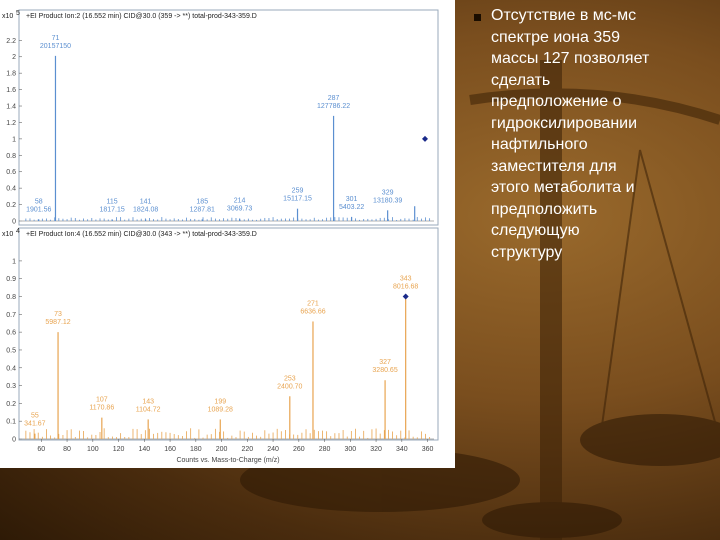 This screenshot has width=720, height=540. Describe the element at coordinates (11, 422) in the screenshot. I see `y-tick-label: 0.1` at that location.